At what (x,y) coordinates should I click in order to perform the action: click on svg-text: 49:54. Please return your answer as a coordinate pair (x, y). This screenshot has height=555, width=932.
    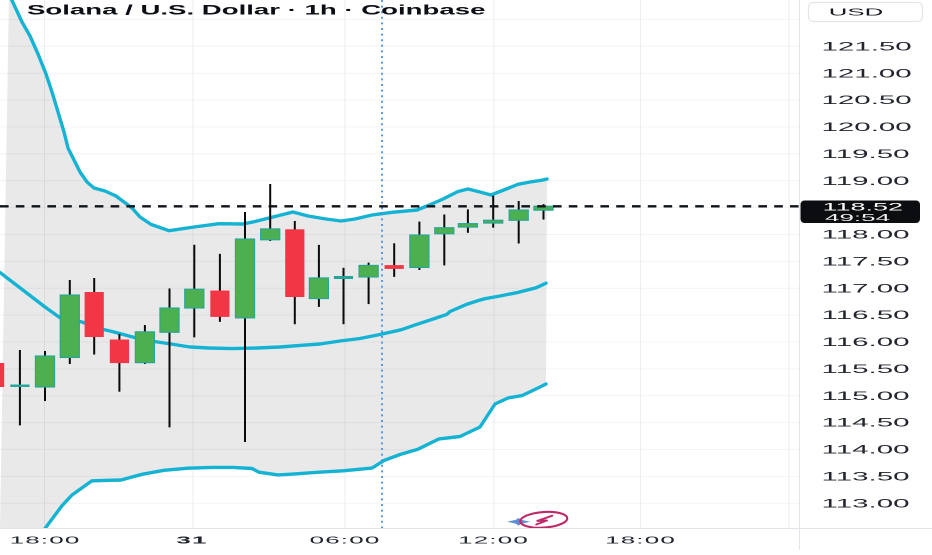
    Looking at the image, I should click on (857, 218).